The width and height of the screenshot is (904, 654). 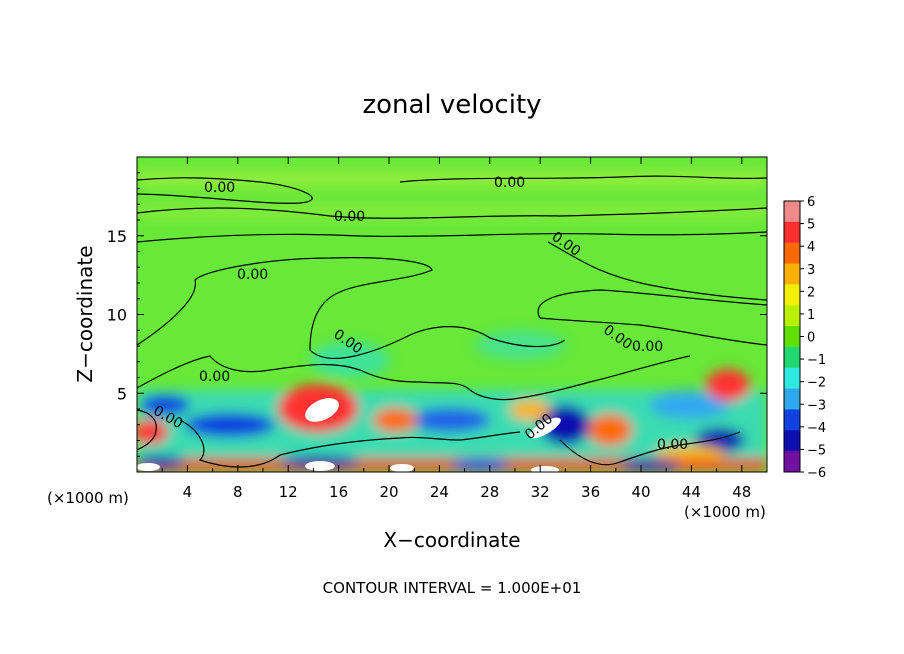 What do you see at coordinates (811, 247) in the screenshot?
I see `colorbar-label: 4` at bounding box center [811, 247].